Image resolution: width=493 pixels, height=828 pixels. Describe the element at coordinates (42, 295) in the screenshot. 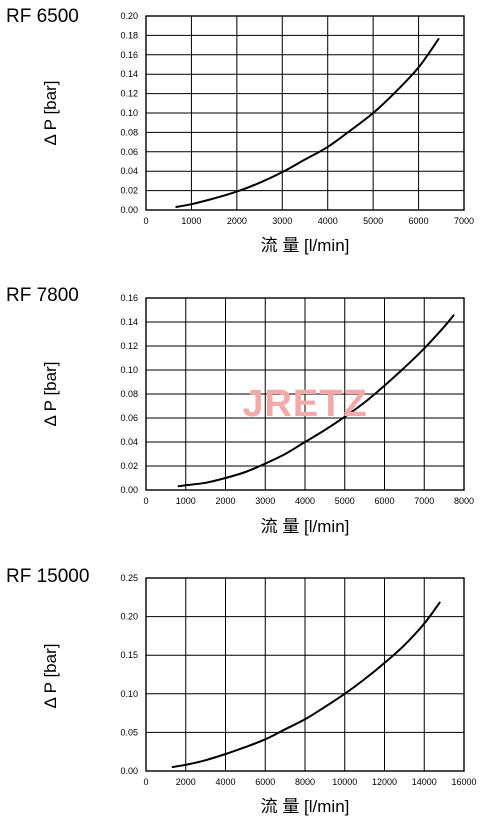

I see `chart-title: RF 7800` at that location.